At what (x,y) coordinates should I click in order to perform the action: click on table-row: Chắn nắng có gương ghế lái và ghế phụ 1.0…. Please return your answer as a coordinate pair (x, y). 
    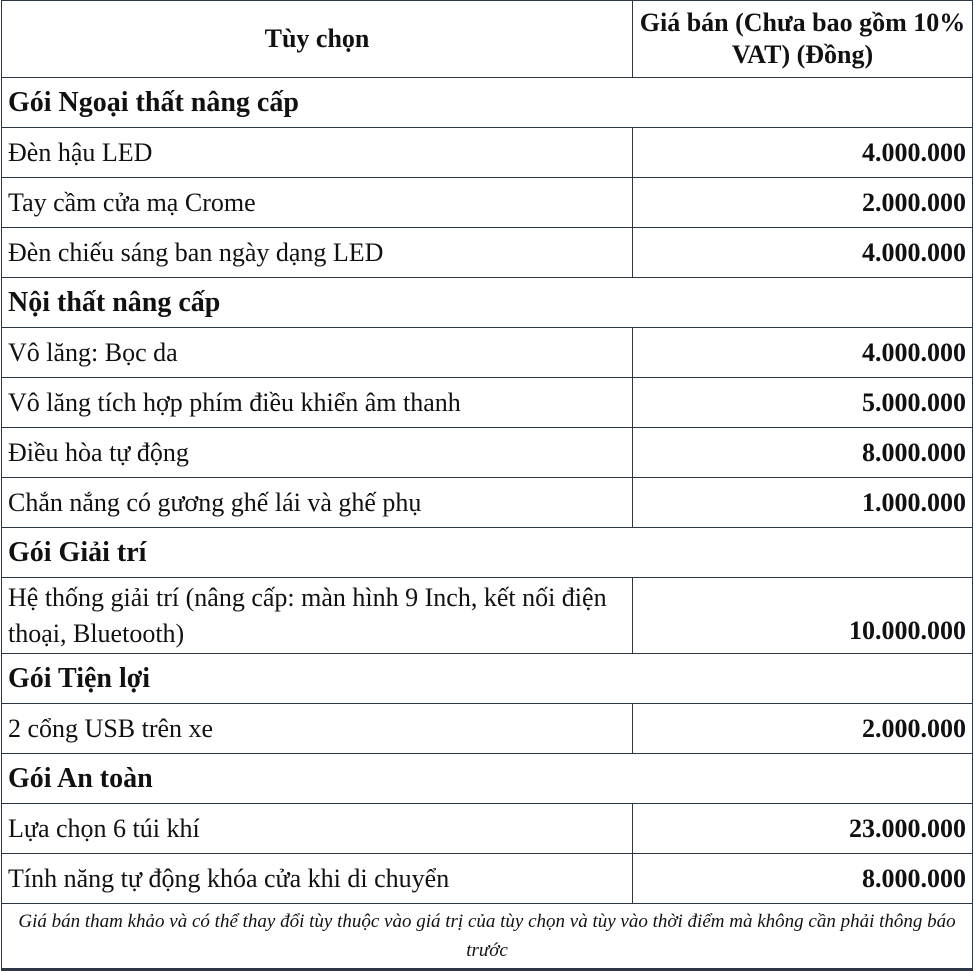
    Looking at the image, I should click on (487, 502).